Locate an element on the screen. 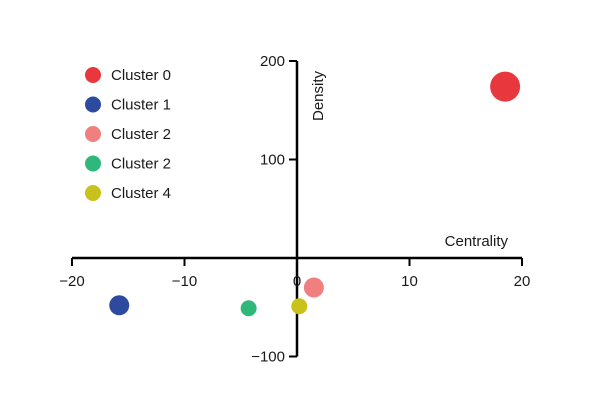 The height and width of the screenshot is (400, 600). x-tick-label: 10 is located at coordinates (409, 281).